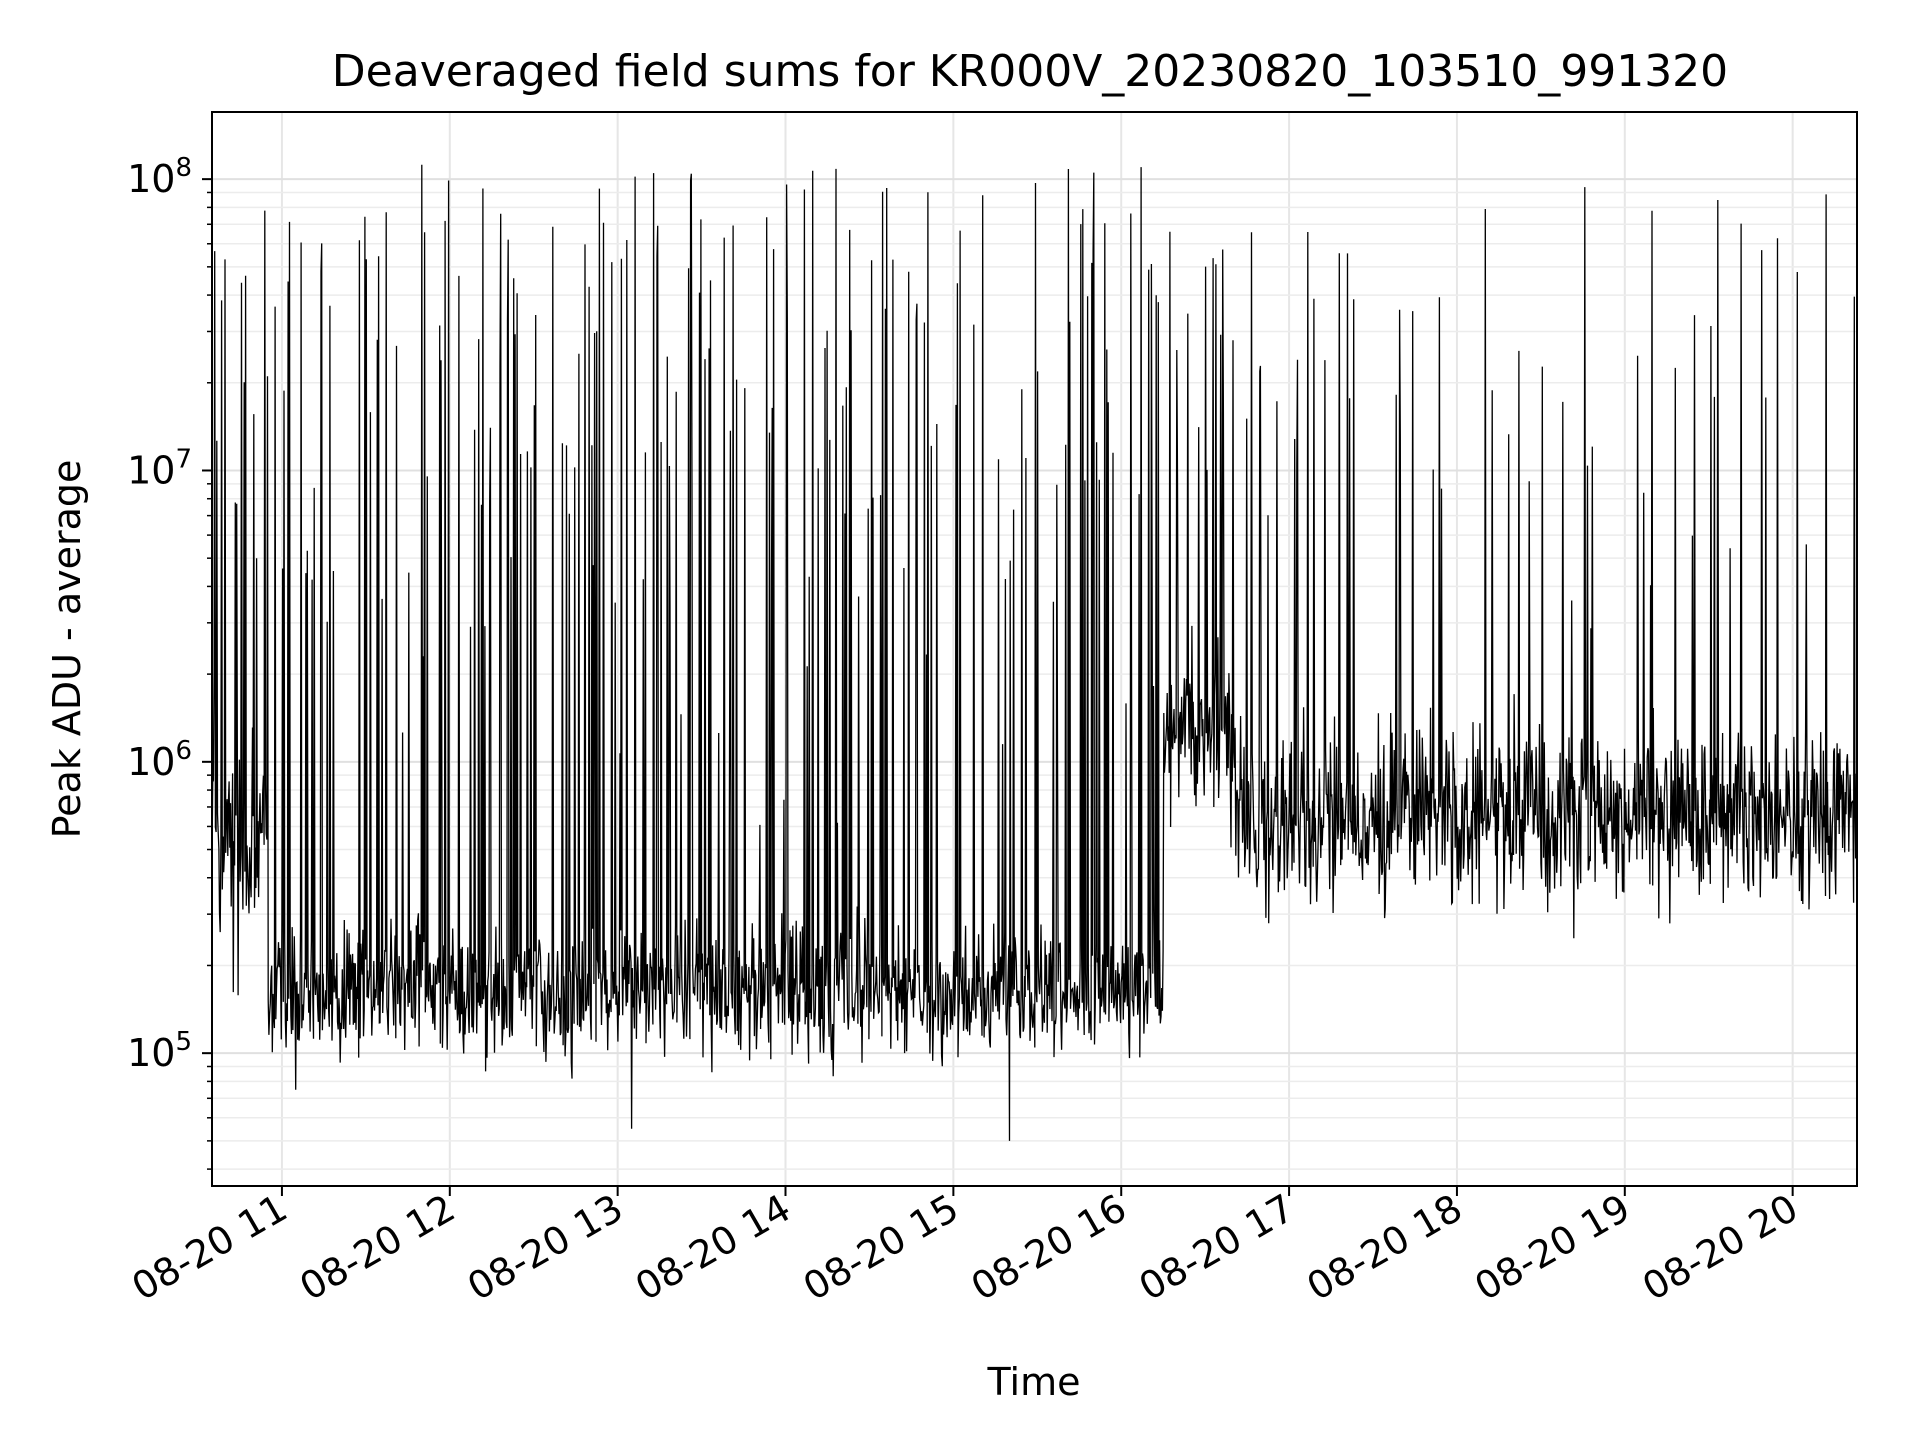 The image size is (1920, 1440). I want to click on y-tick-label-0: 105, so click(159, 1051).